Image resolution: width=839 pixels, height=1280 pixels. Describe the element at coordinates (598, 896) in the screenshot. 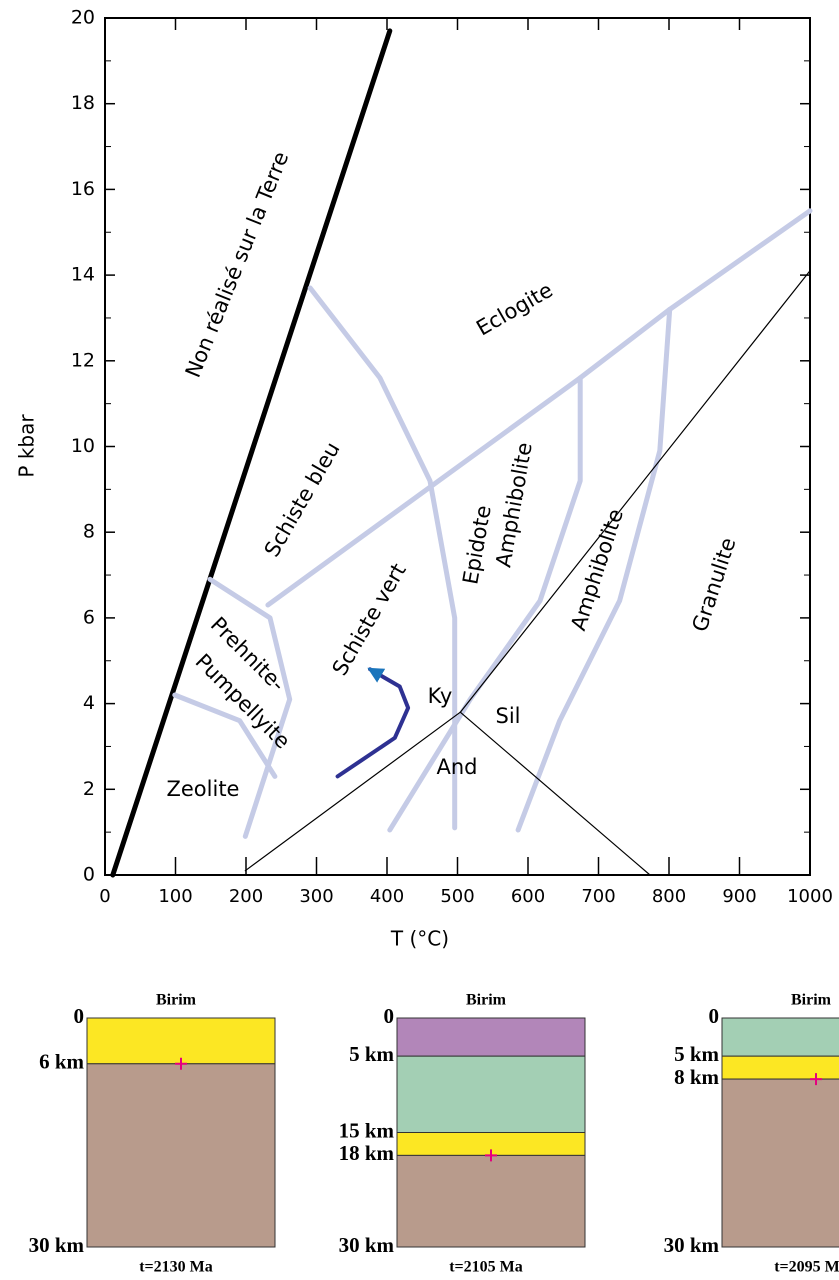

I see `x-tick-label: 700` at that location.